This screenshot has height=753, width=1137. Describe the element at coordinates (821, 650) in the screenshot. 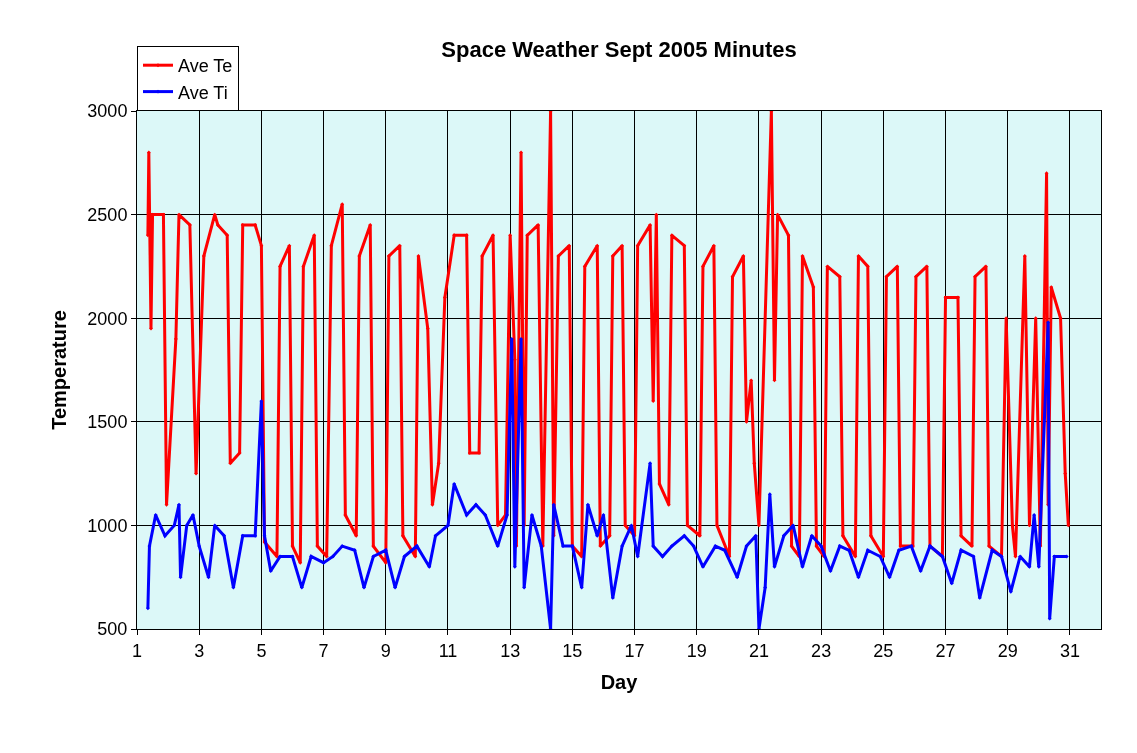

I see `x-tick-label: 23` at that location.